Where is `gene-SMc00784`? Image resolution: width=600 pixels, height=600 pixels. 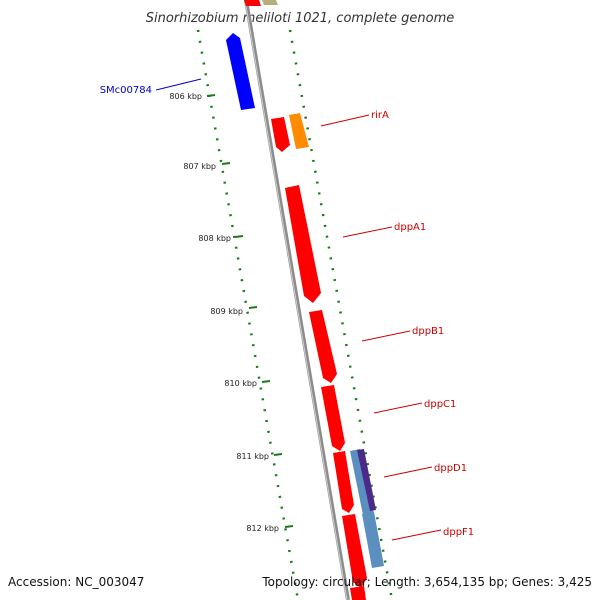 gene-SMc00784 is located at coordinates (240, 71).